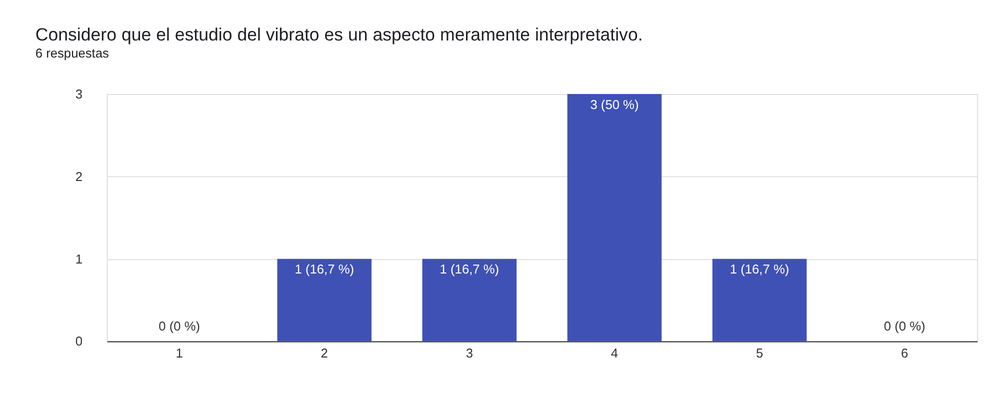 Image resolution: width=987 pixels, height=412 pixels. Describe the element at coordinates (614, 104) in the screenshot. I see `data-label: 3 (50 %)` at that location.